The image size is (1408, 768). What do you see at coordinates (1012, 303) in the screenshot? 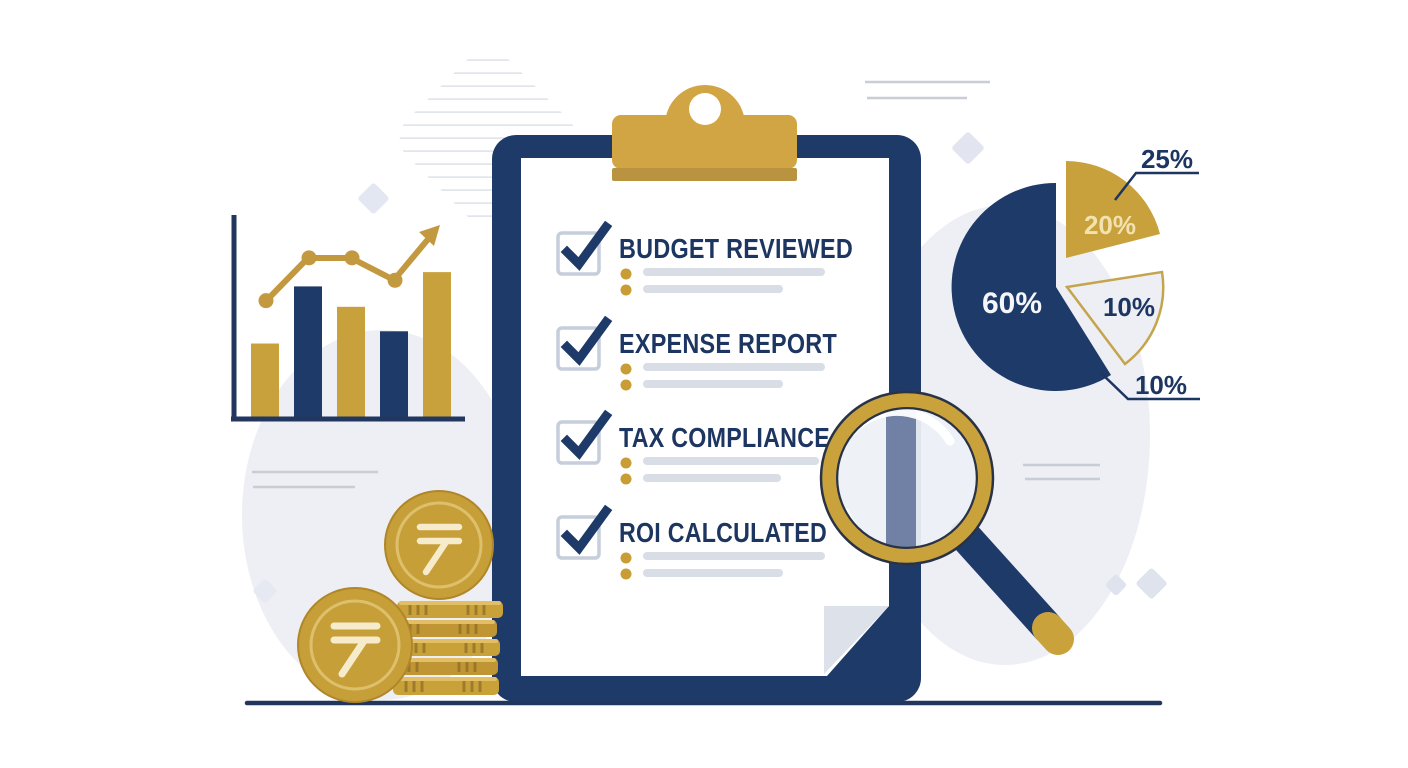
I see `pie-slice-label: 60%` at bounding box center [1012, 303].